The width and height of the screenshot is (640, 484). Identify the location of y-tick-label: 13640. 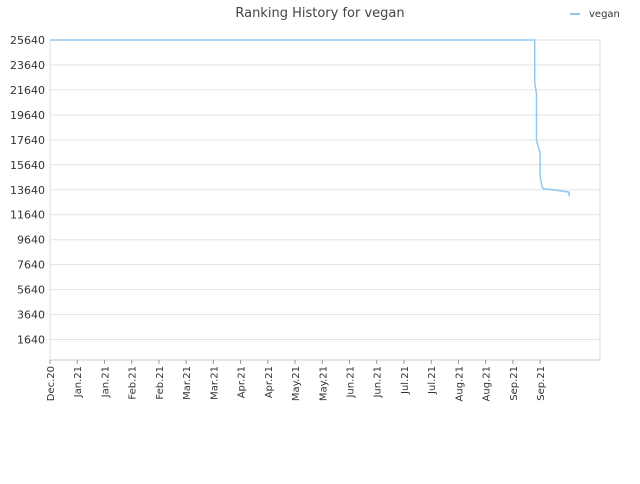
(27, 190).